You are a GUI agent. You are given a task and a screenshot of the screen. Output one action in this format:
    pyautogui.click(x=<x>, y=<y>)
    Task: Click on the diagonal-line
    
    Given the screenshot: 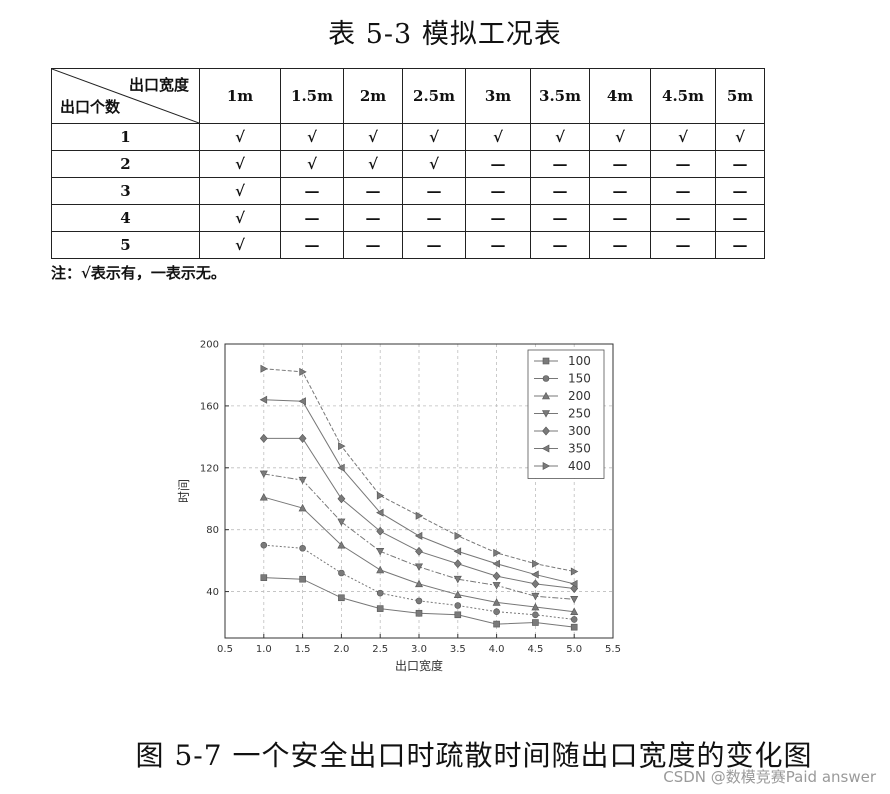 What is the action you would take?
    pyautogui.click(x=125, y=96)
    